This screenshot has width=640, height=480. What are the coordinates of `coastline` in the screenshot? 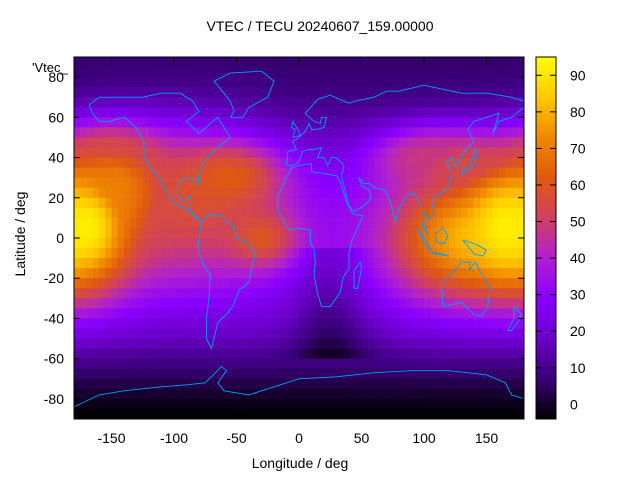 It's located at (469, 162).